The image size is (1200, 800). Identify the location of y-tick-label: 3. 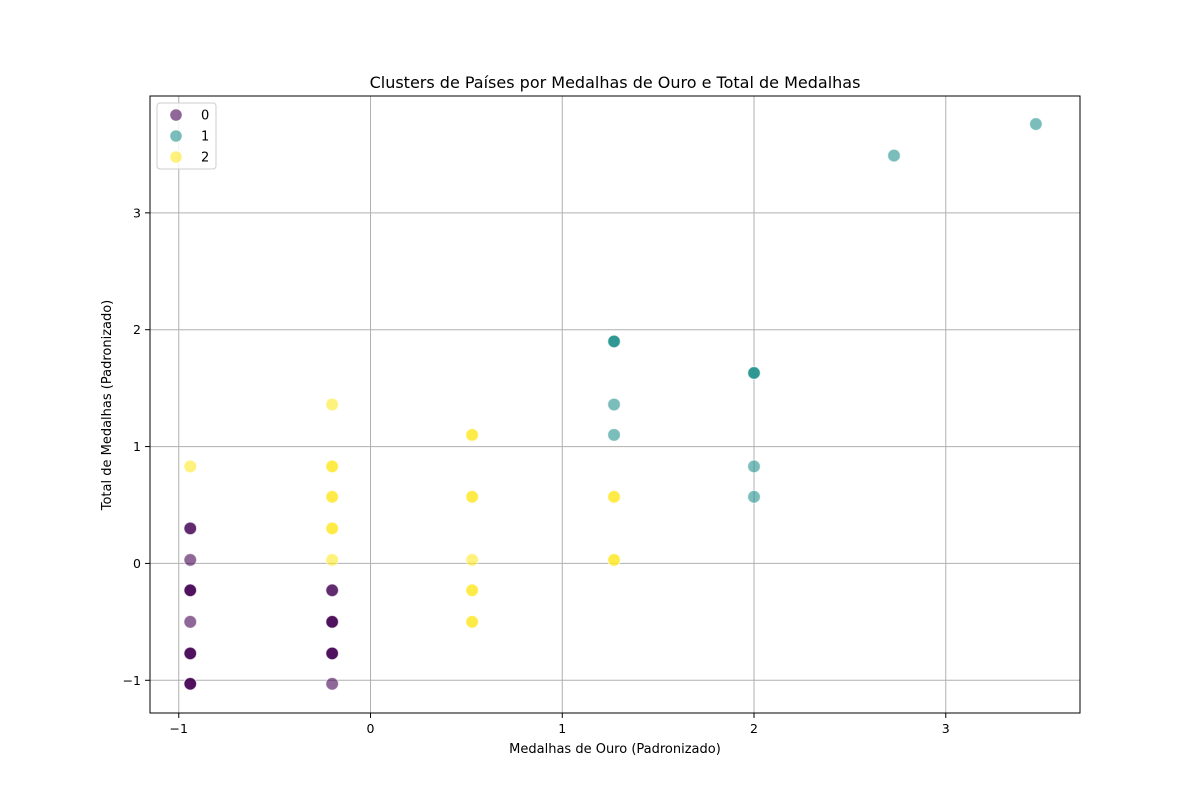
(137, 212).